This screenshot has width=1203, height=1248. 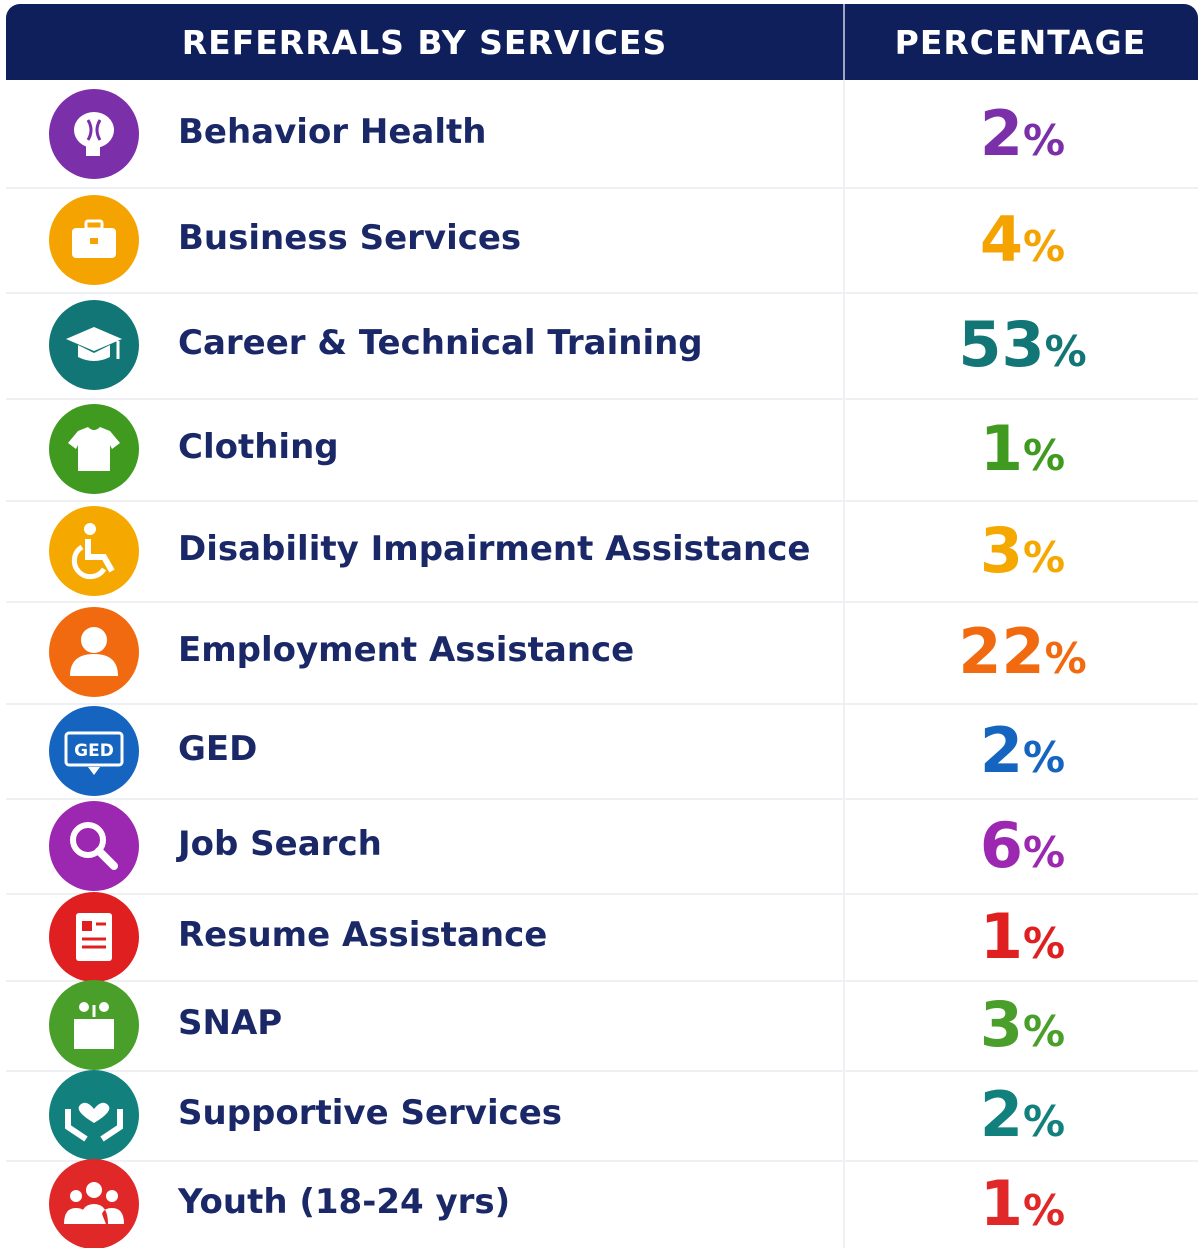 What do you see at coordinates (370, 1113) in the screenshot?
I see `service-label: Supportive Services` at bounding box center [370, 1113].